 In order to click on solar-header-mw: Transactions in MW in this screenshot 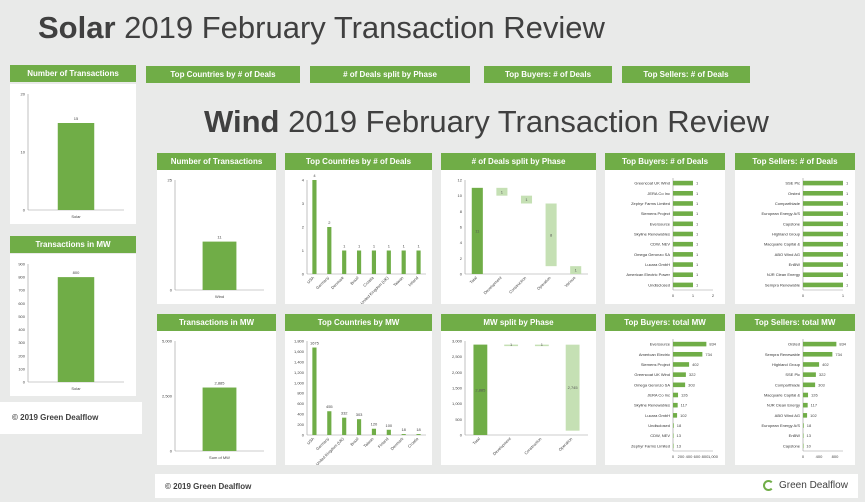, I will do `click(73, 244)`.